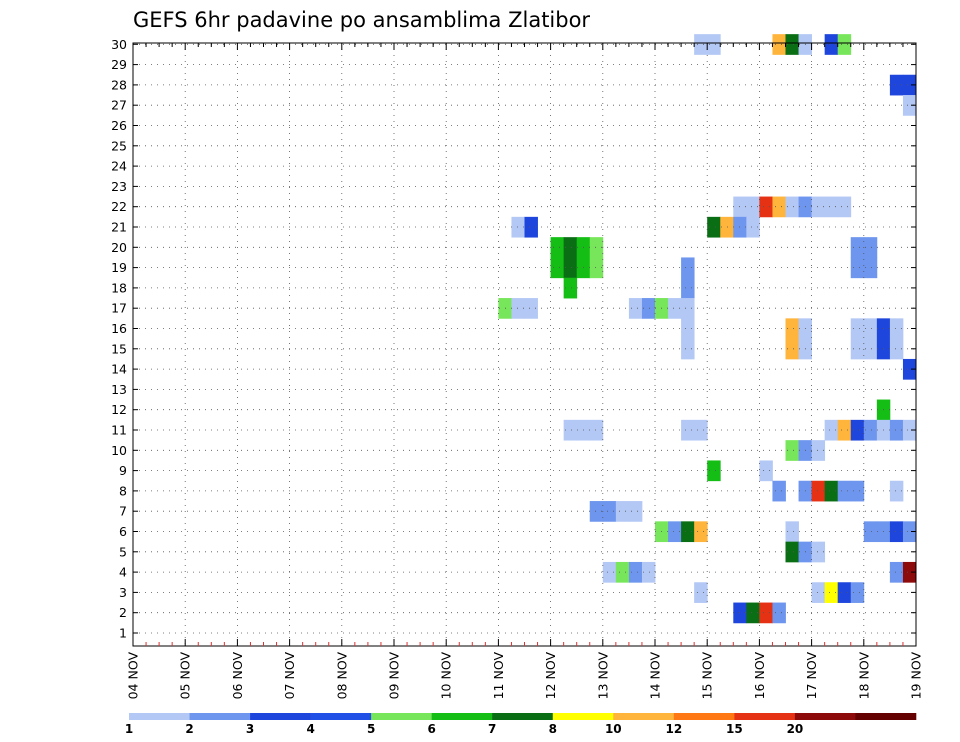 Image resolution: width=960 pixels, height=742 pixels. Describe the element at coordinates (446, 676) in the screenshot. I see `x-tick-label: 10 NOV` at that location.